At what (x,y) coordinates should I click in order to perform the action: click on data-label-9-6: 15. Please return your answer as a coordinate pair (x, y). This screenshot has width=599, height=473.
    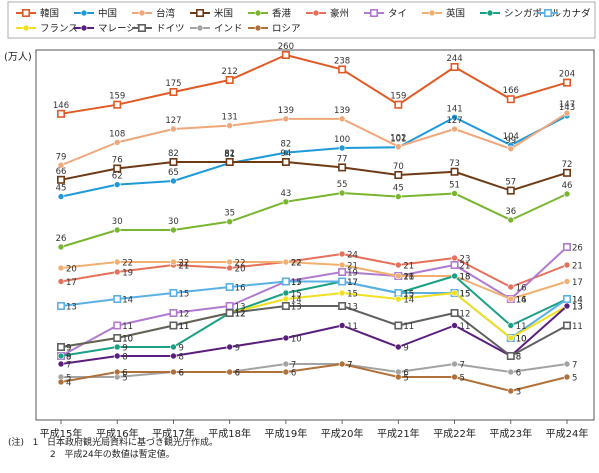
    Looking at the image, I should click on (408, 295).